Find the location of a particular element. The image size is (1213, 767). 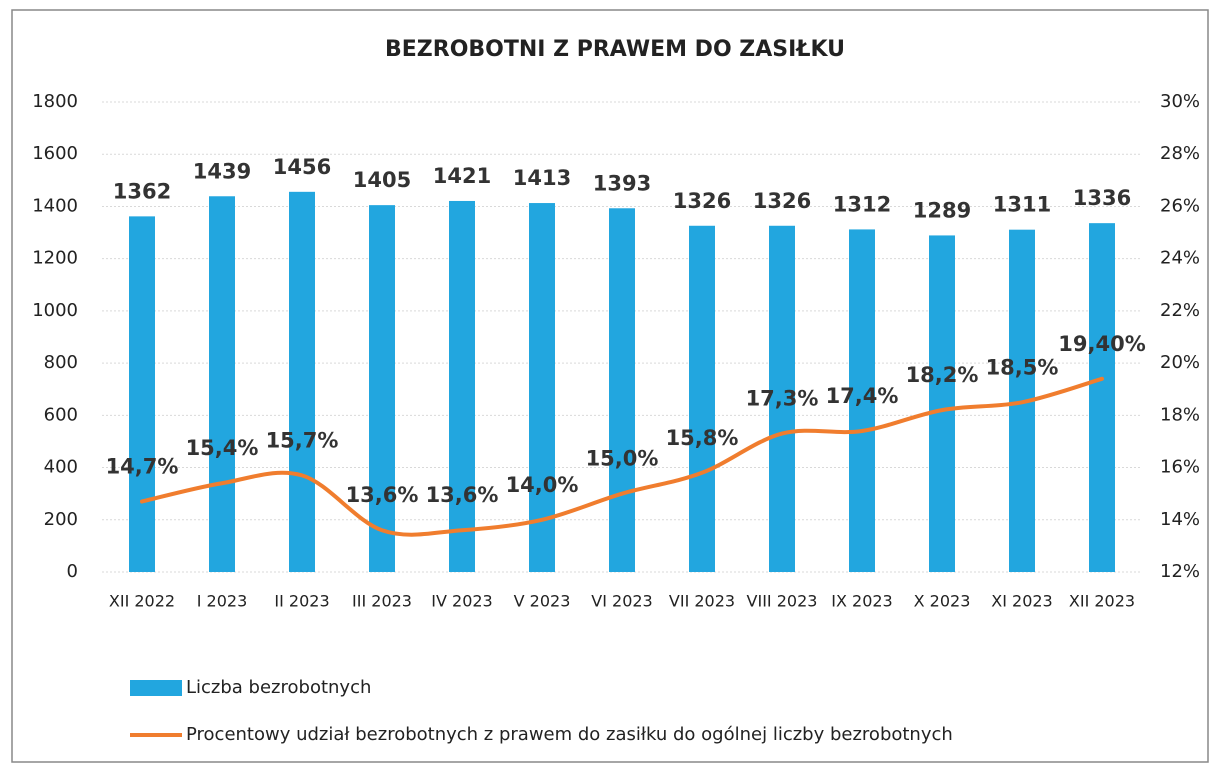

y2-tick-label: 12% is located at coordinates (1180, 571).